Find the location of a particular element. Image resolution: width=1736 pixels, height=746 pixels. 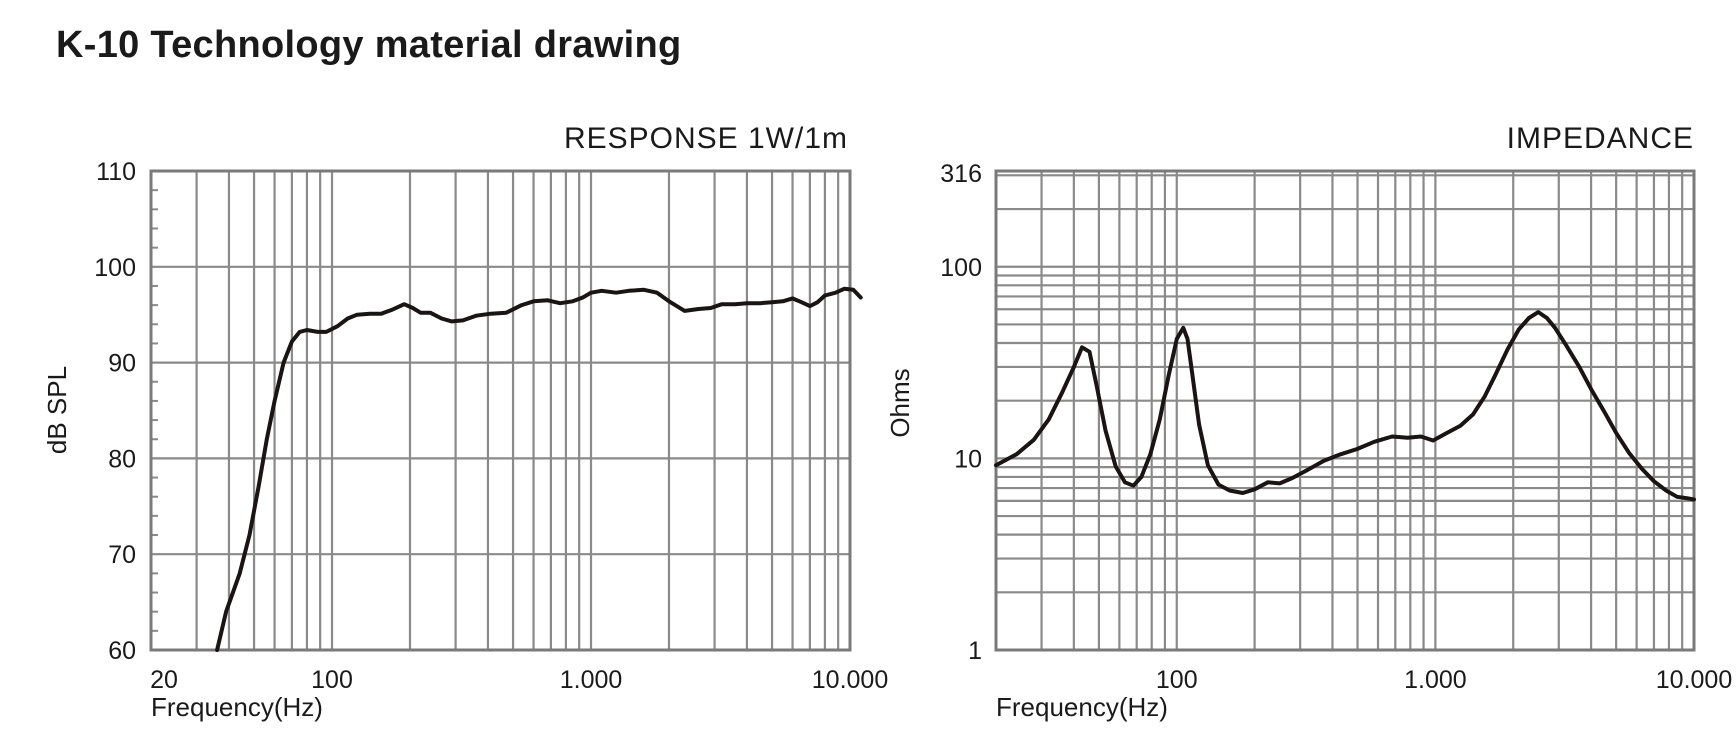

y-tick-label: 1 is located at coordinates (975, 651).